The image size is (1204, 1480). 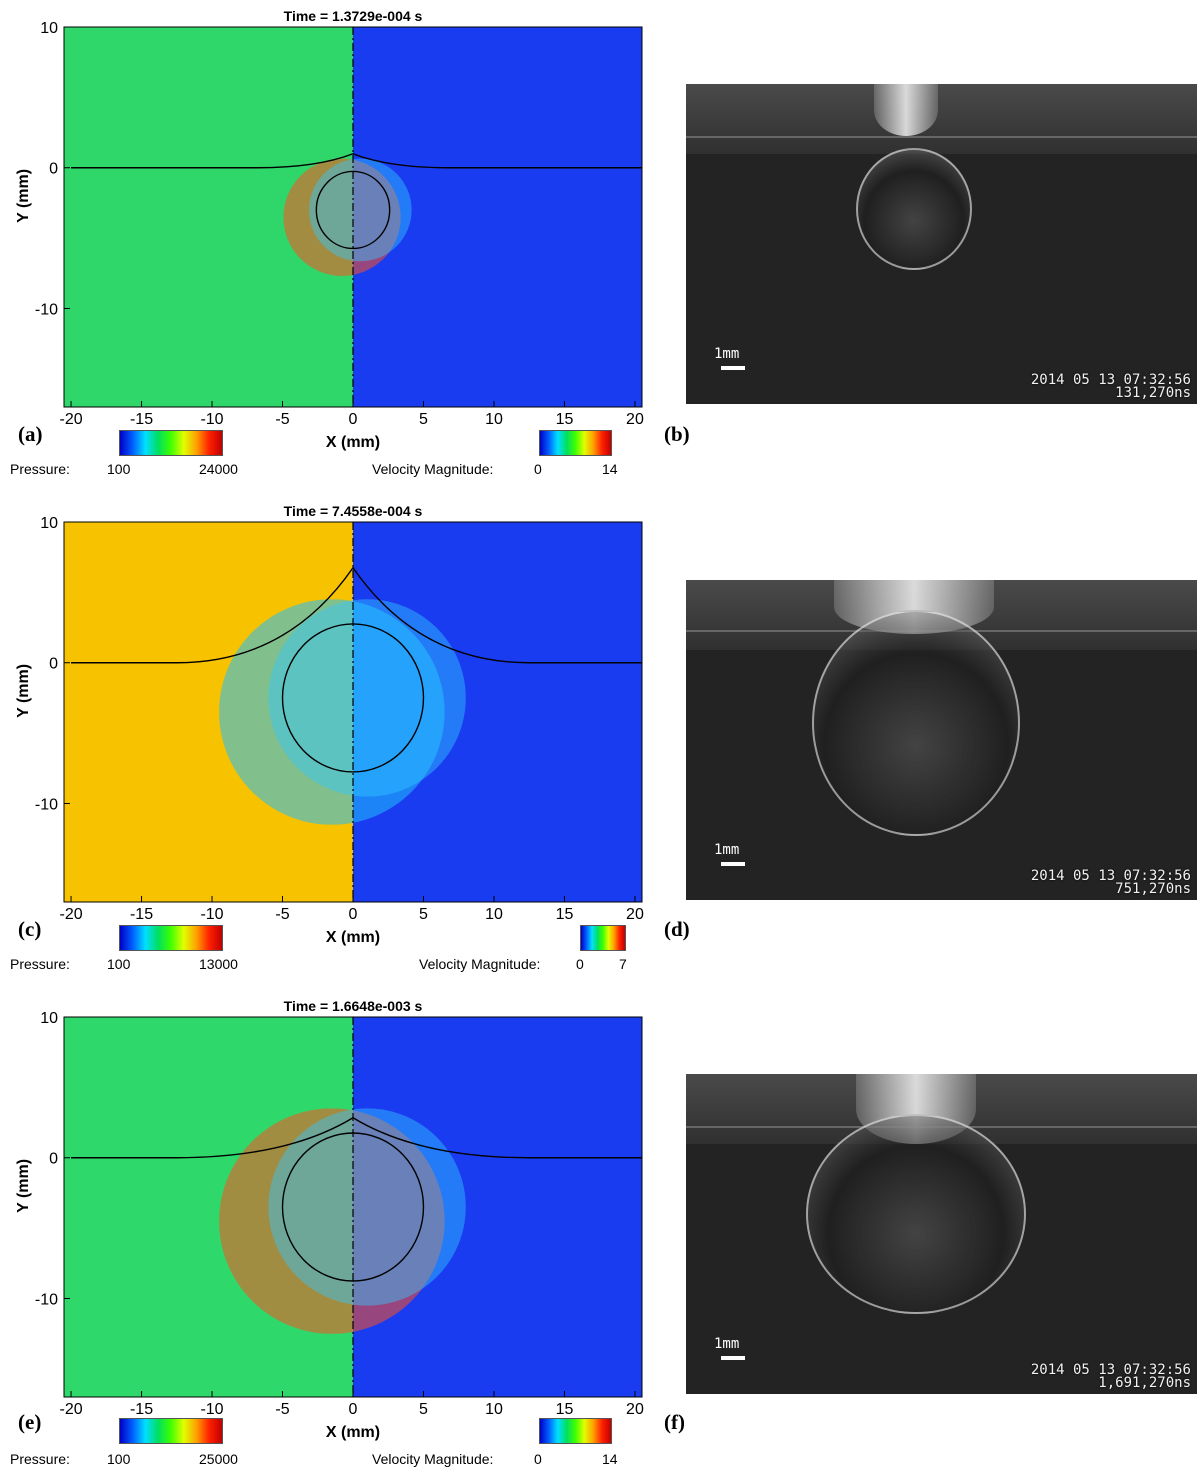 What do you see at coordinates (1110, 1376) in the screenshot?
I see `timestamp: 2014 05 13 07:32:56 1,691,270ns` at bounding box center [1110, 1376].